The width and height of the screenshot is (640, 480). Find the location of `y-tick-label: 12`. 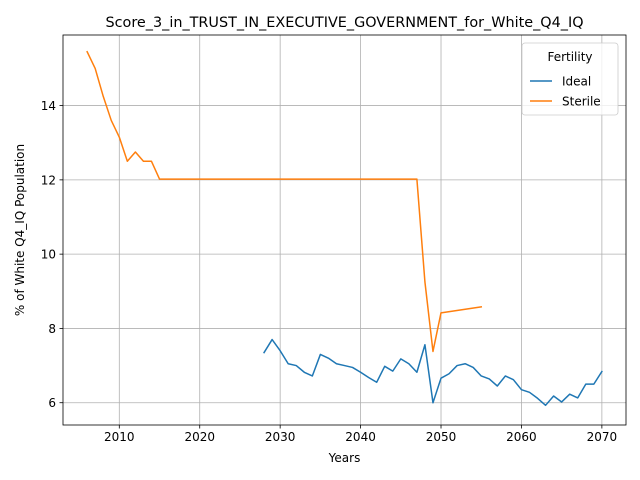

y-tick-label: 12 is located at coordinates (48, 180).